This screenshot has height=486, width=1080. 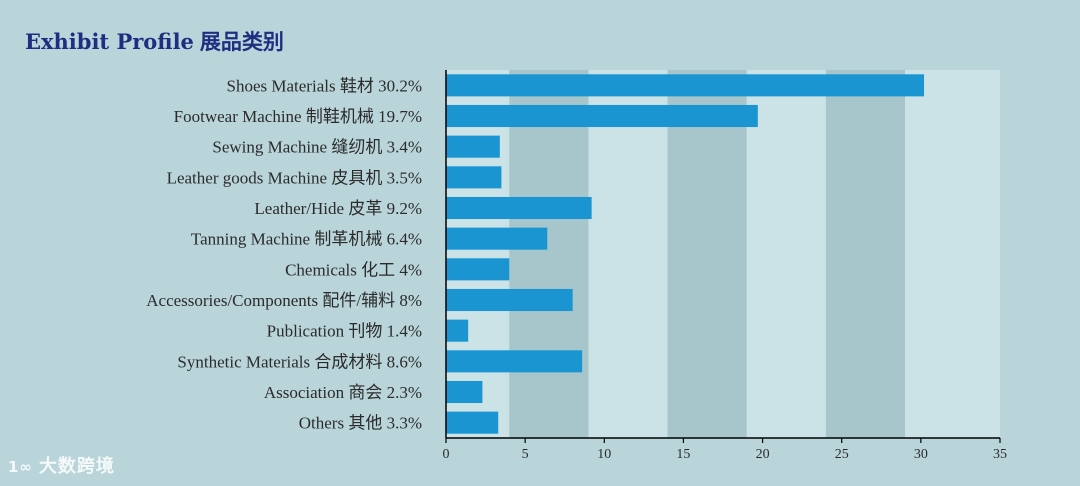 What do you see at coordinates (284, 300) in the screenshot?
I see `category-label: Accessories/Components 配件/辅料 8%` at bounding box center [284, 300].